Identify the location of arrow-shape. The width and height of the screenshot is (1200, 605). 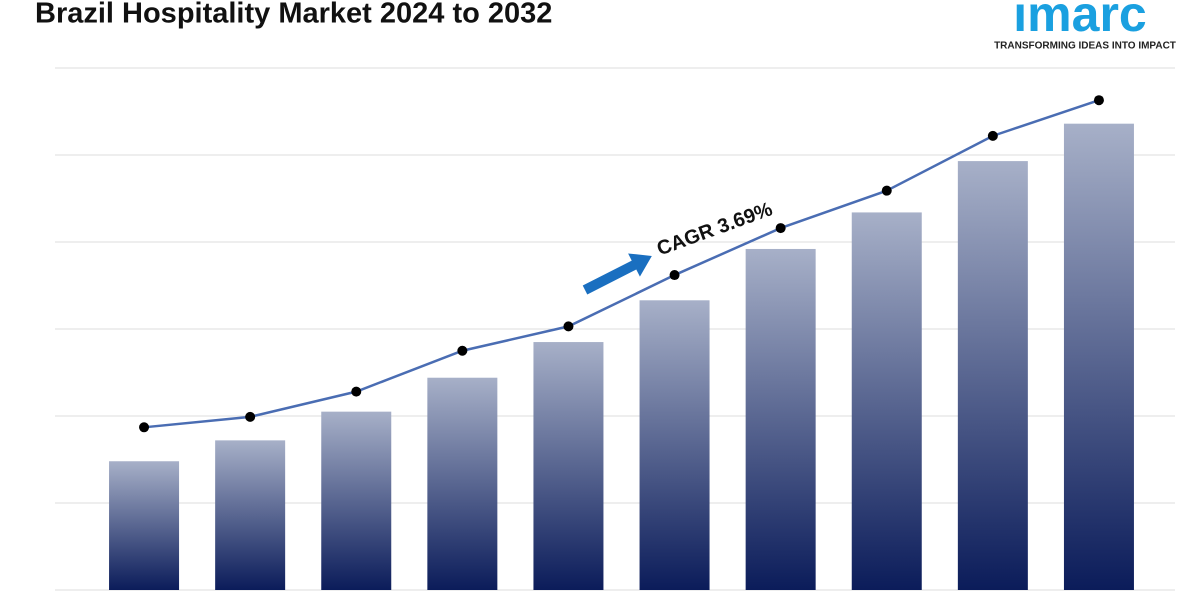
(617, 274).